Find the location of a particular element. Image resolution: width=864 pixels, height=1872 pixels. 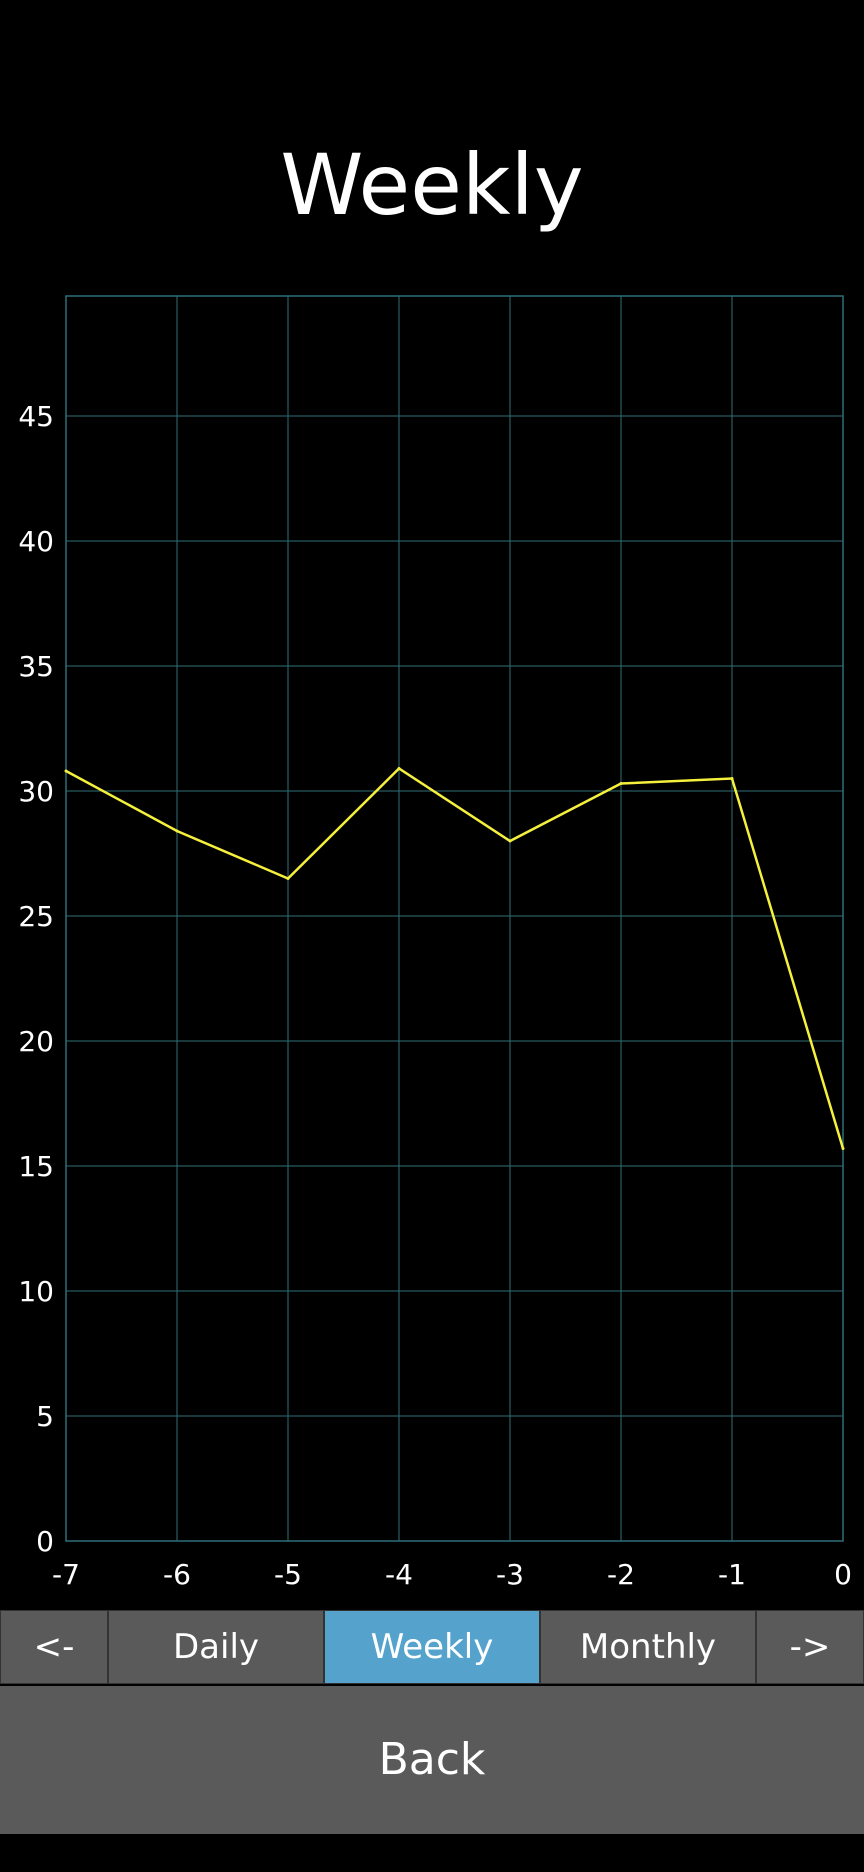

tab-weekly: Weekly is located at coordinates (432, 1647).